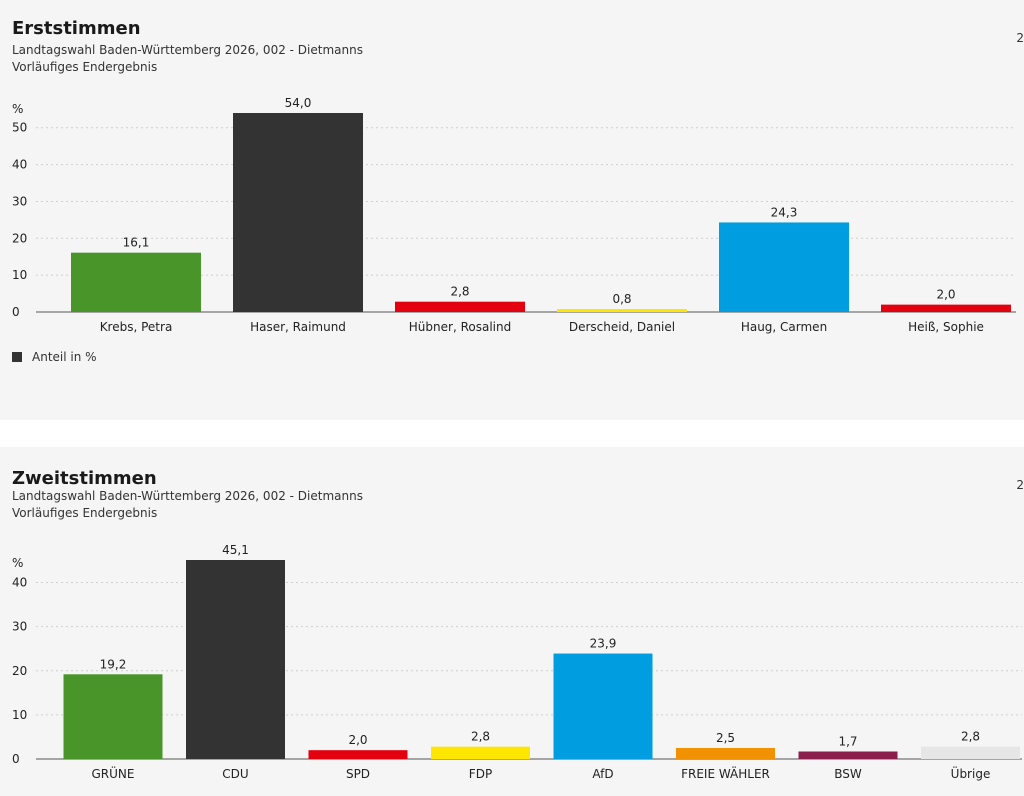 The width and height of the screenshot is (1024, 796). I want to click on data-label: 16,1, so click(136, 243).